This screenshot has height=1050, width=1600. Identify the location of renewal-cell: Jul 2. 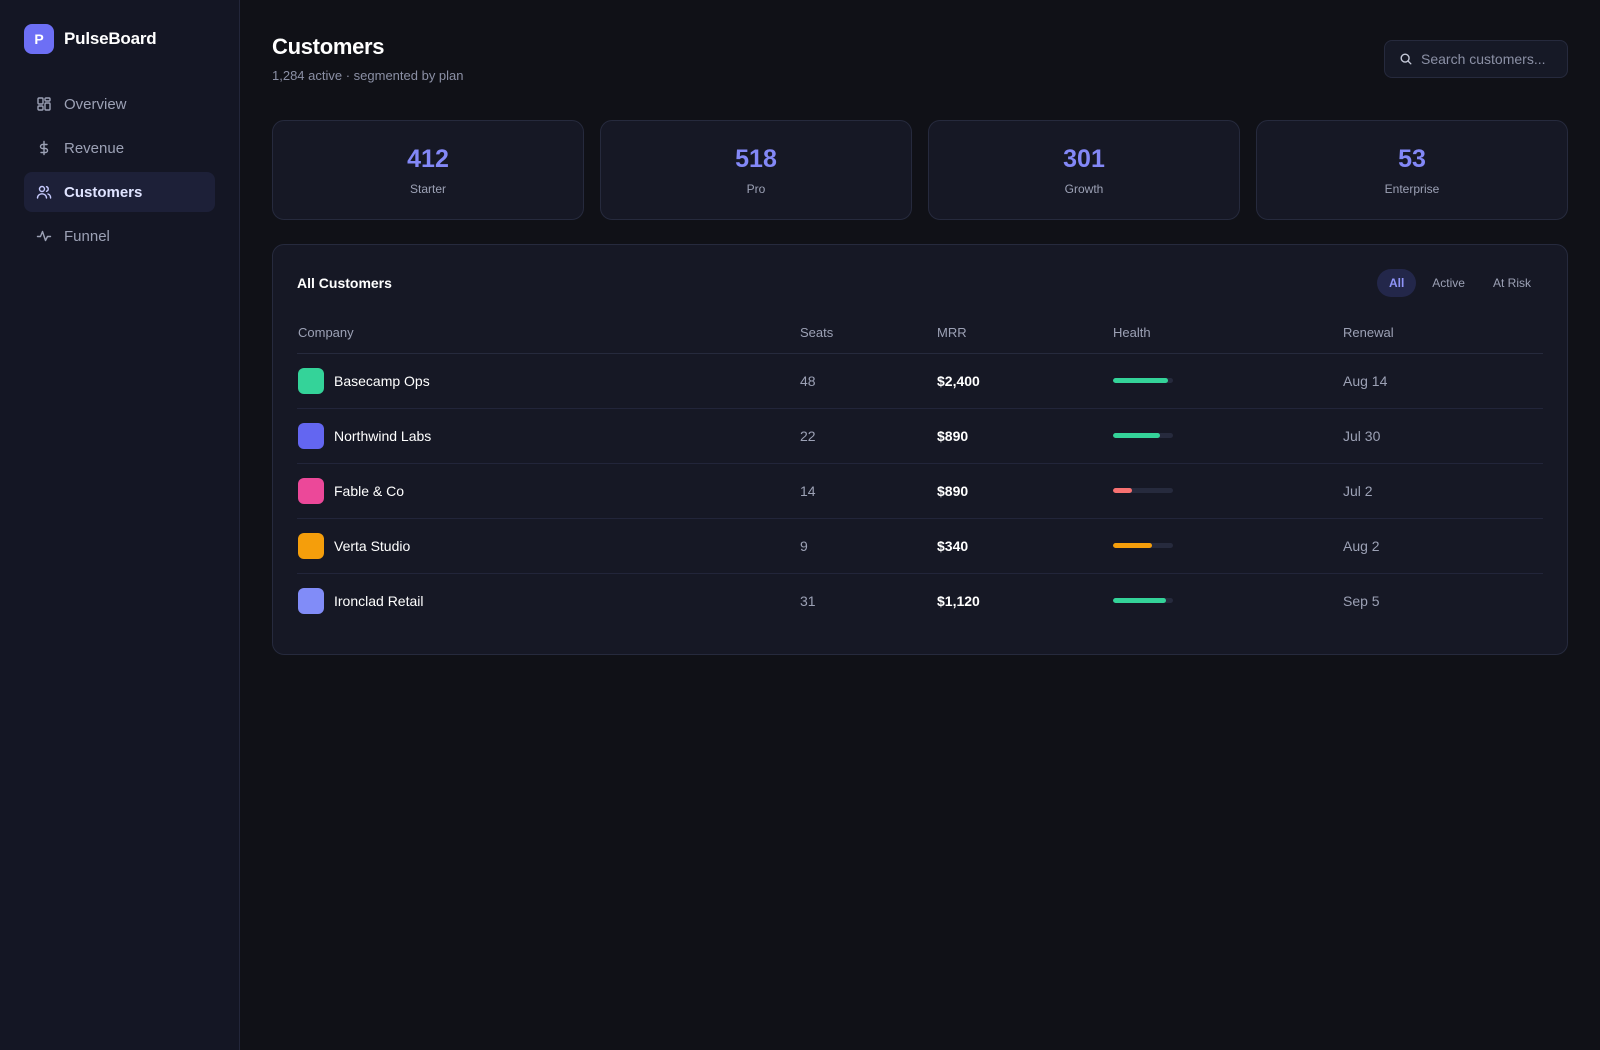
(1442, 491).